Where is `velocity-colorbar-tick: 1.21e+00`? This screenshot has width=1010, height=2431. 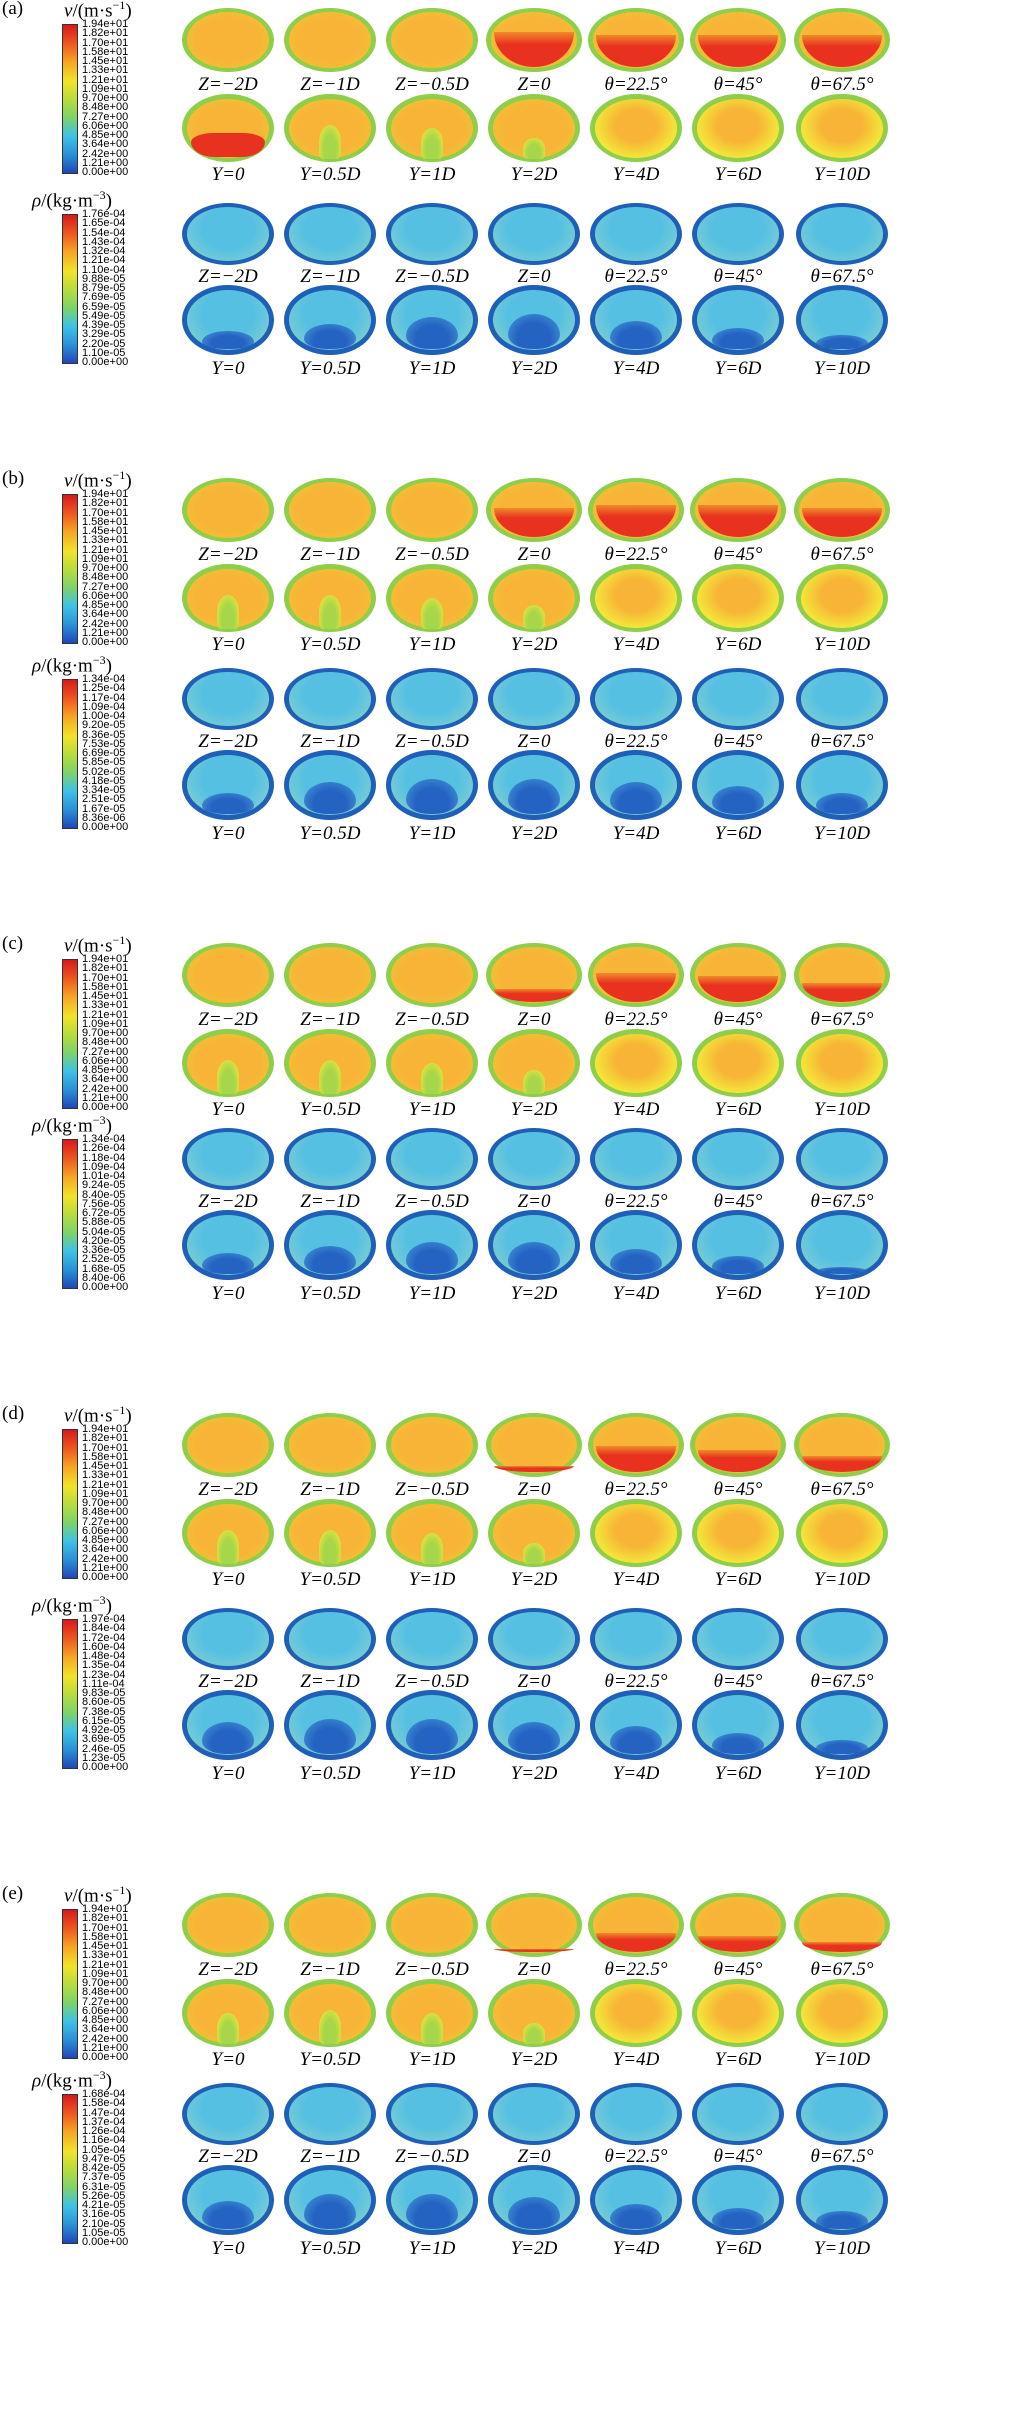
velocity-colorbar-tick: 1.21e+00 is located at coordinates (105, 1097).